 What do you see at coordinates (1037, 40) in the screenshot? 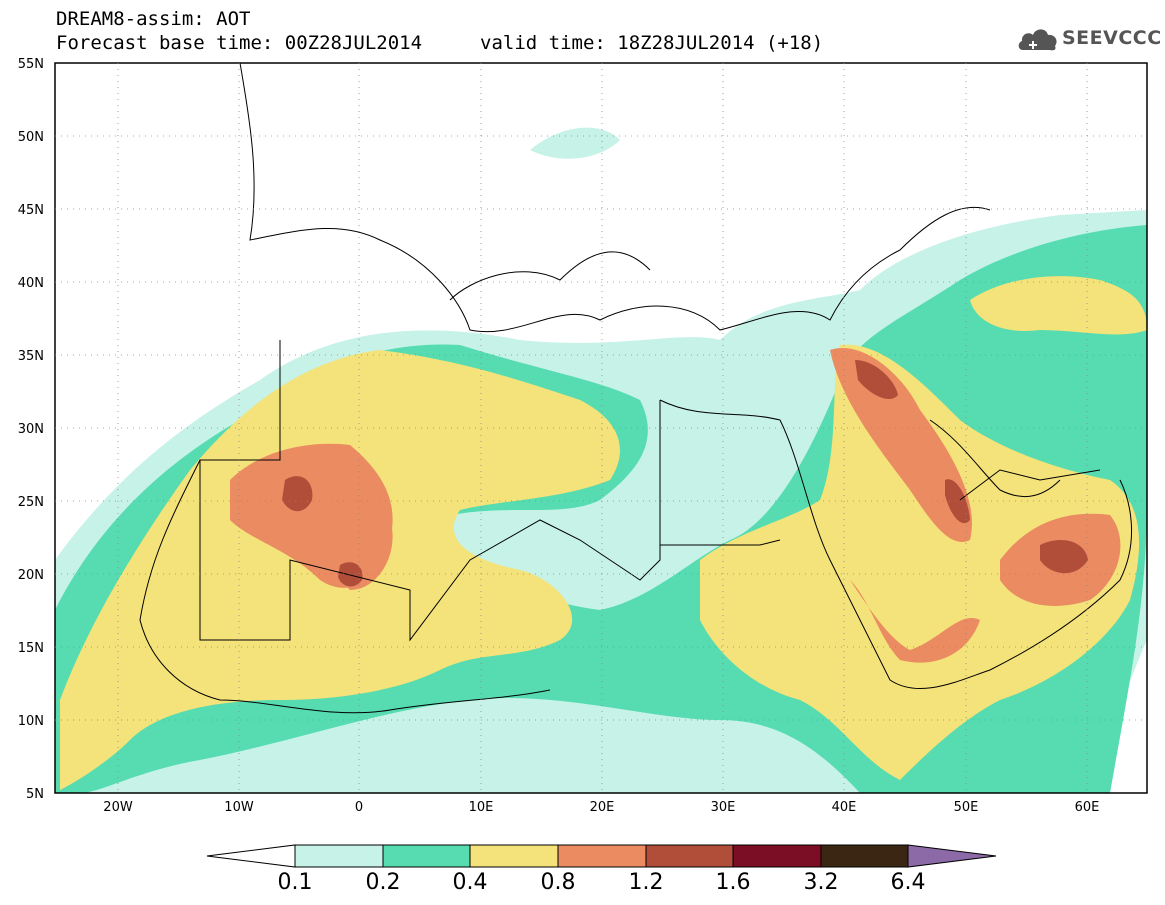
I see `cloud-icon` at bounding box center [1037, 40].